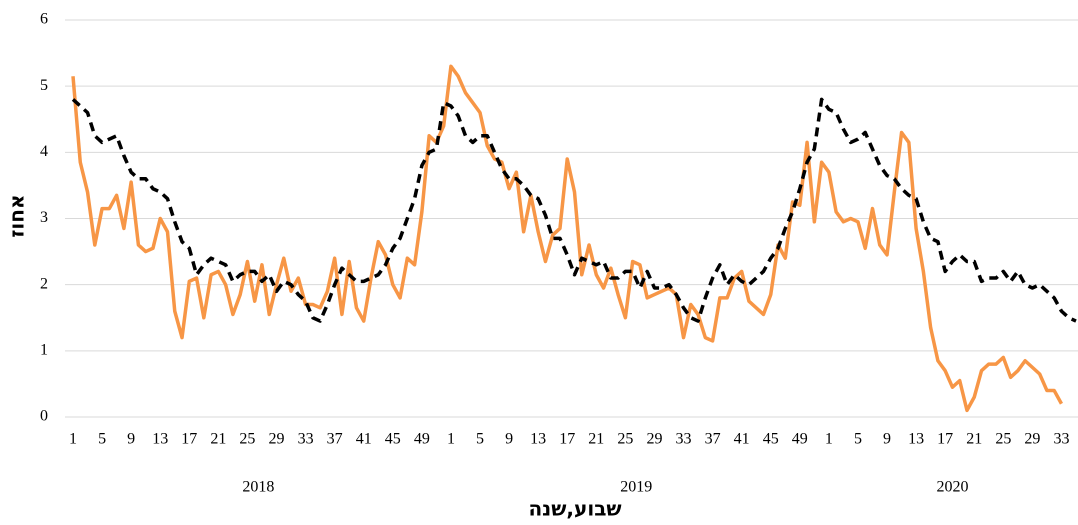  I want to click on x-axis-title: שבוע,שנה, so click(574, 509).